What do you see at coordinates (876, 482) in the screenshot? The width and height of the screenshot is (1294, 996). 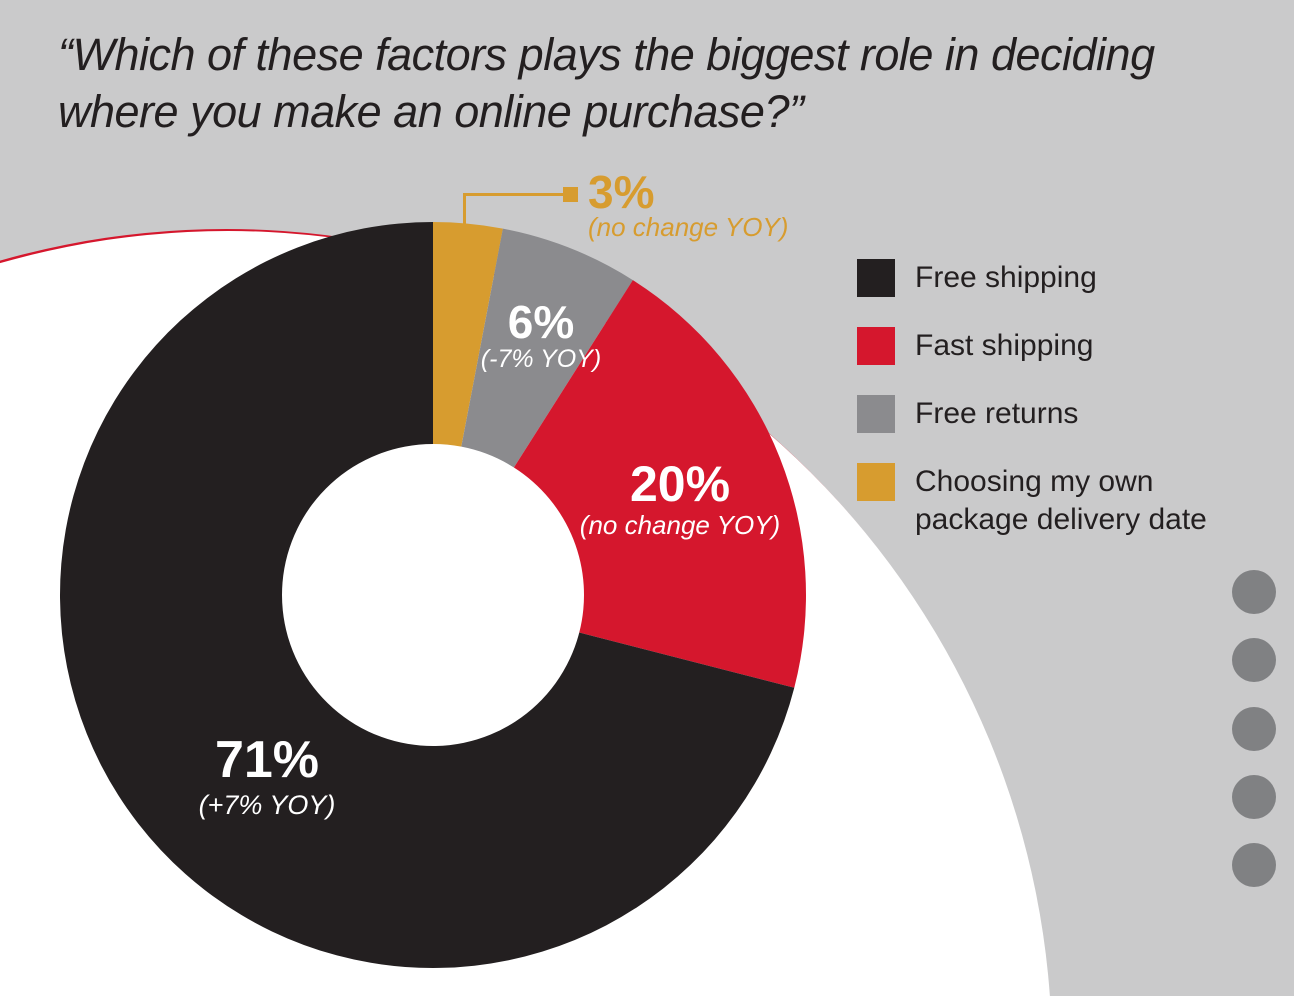 I see `legend-swatch-delivery-date` at bounding box center [876, 482].